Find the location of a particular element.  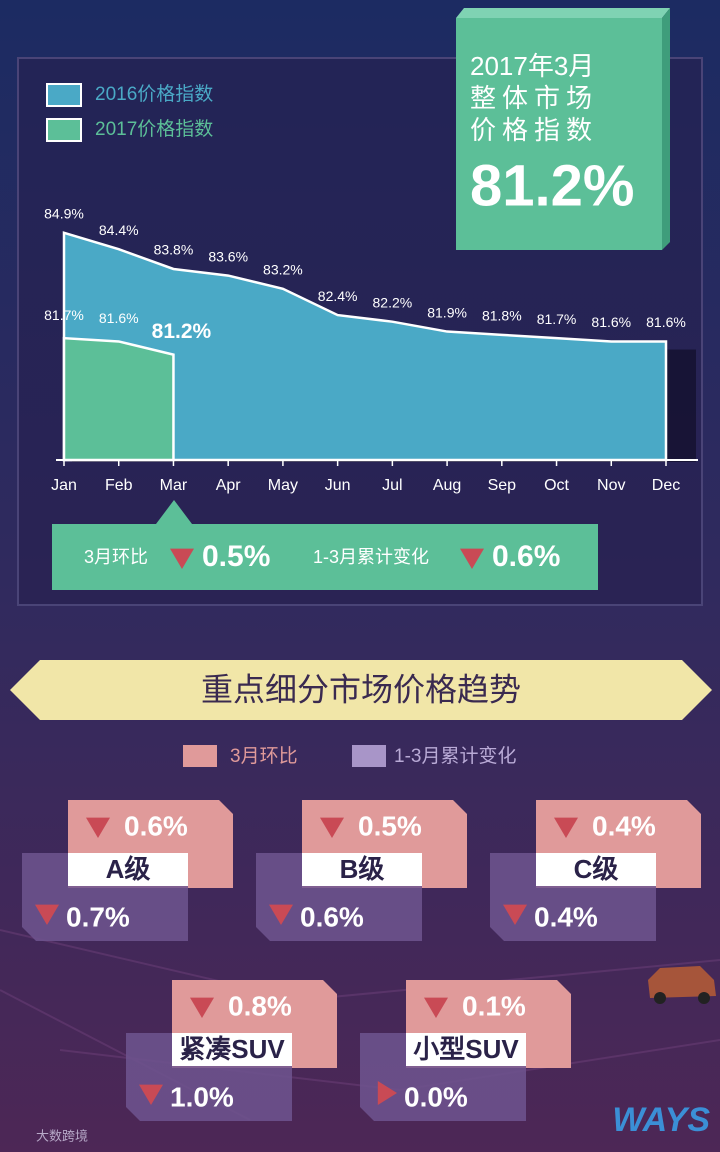

monthly-value: 0.5% is located at coordinates (390, 825).